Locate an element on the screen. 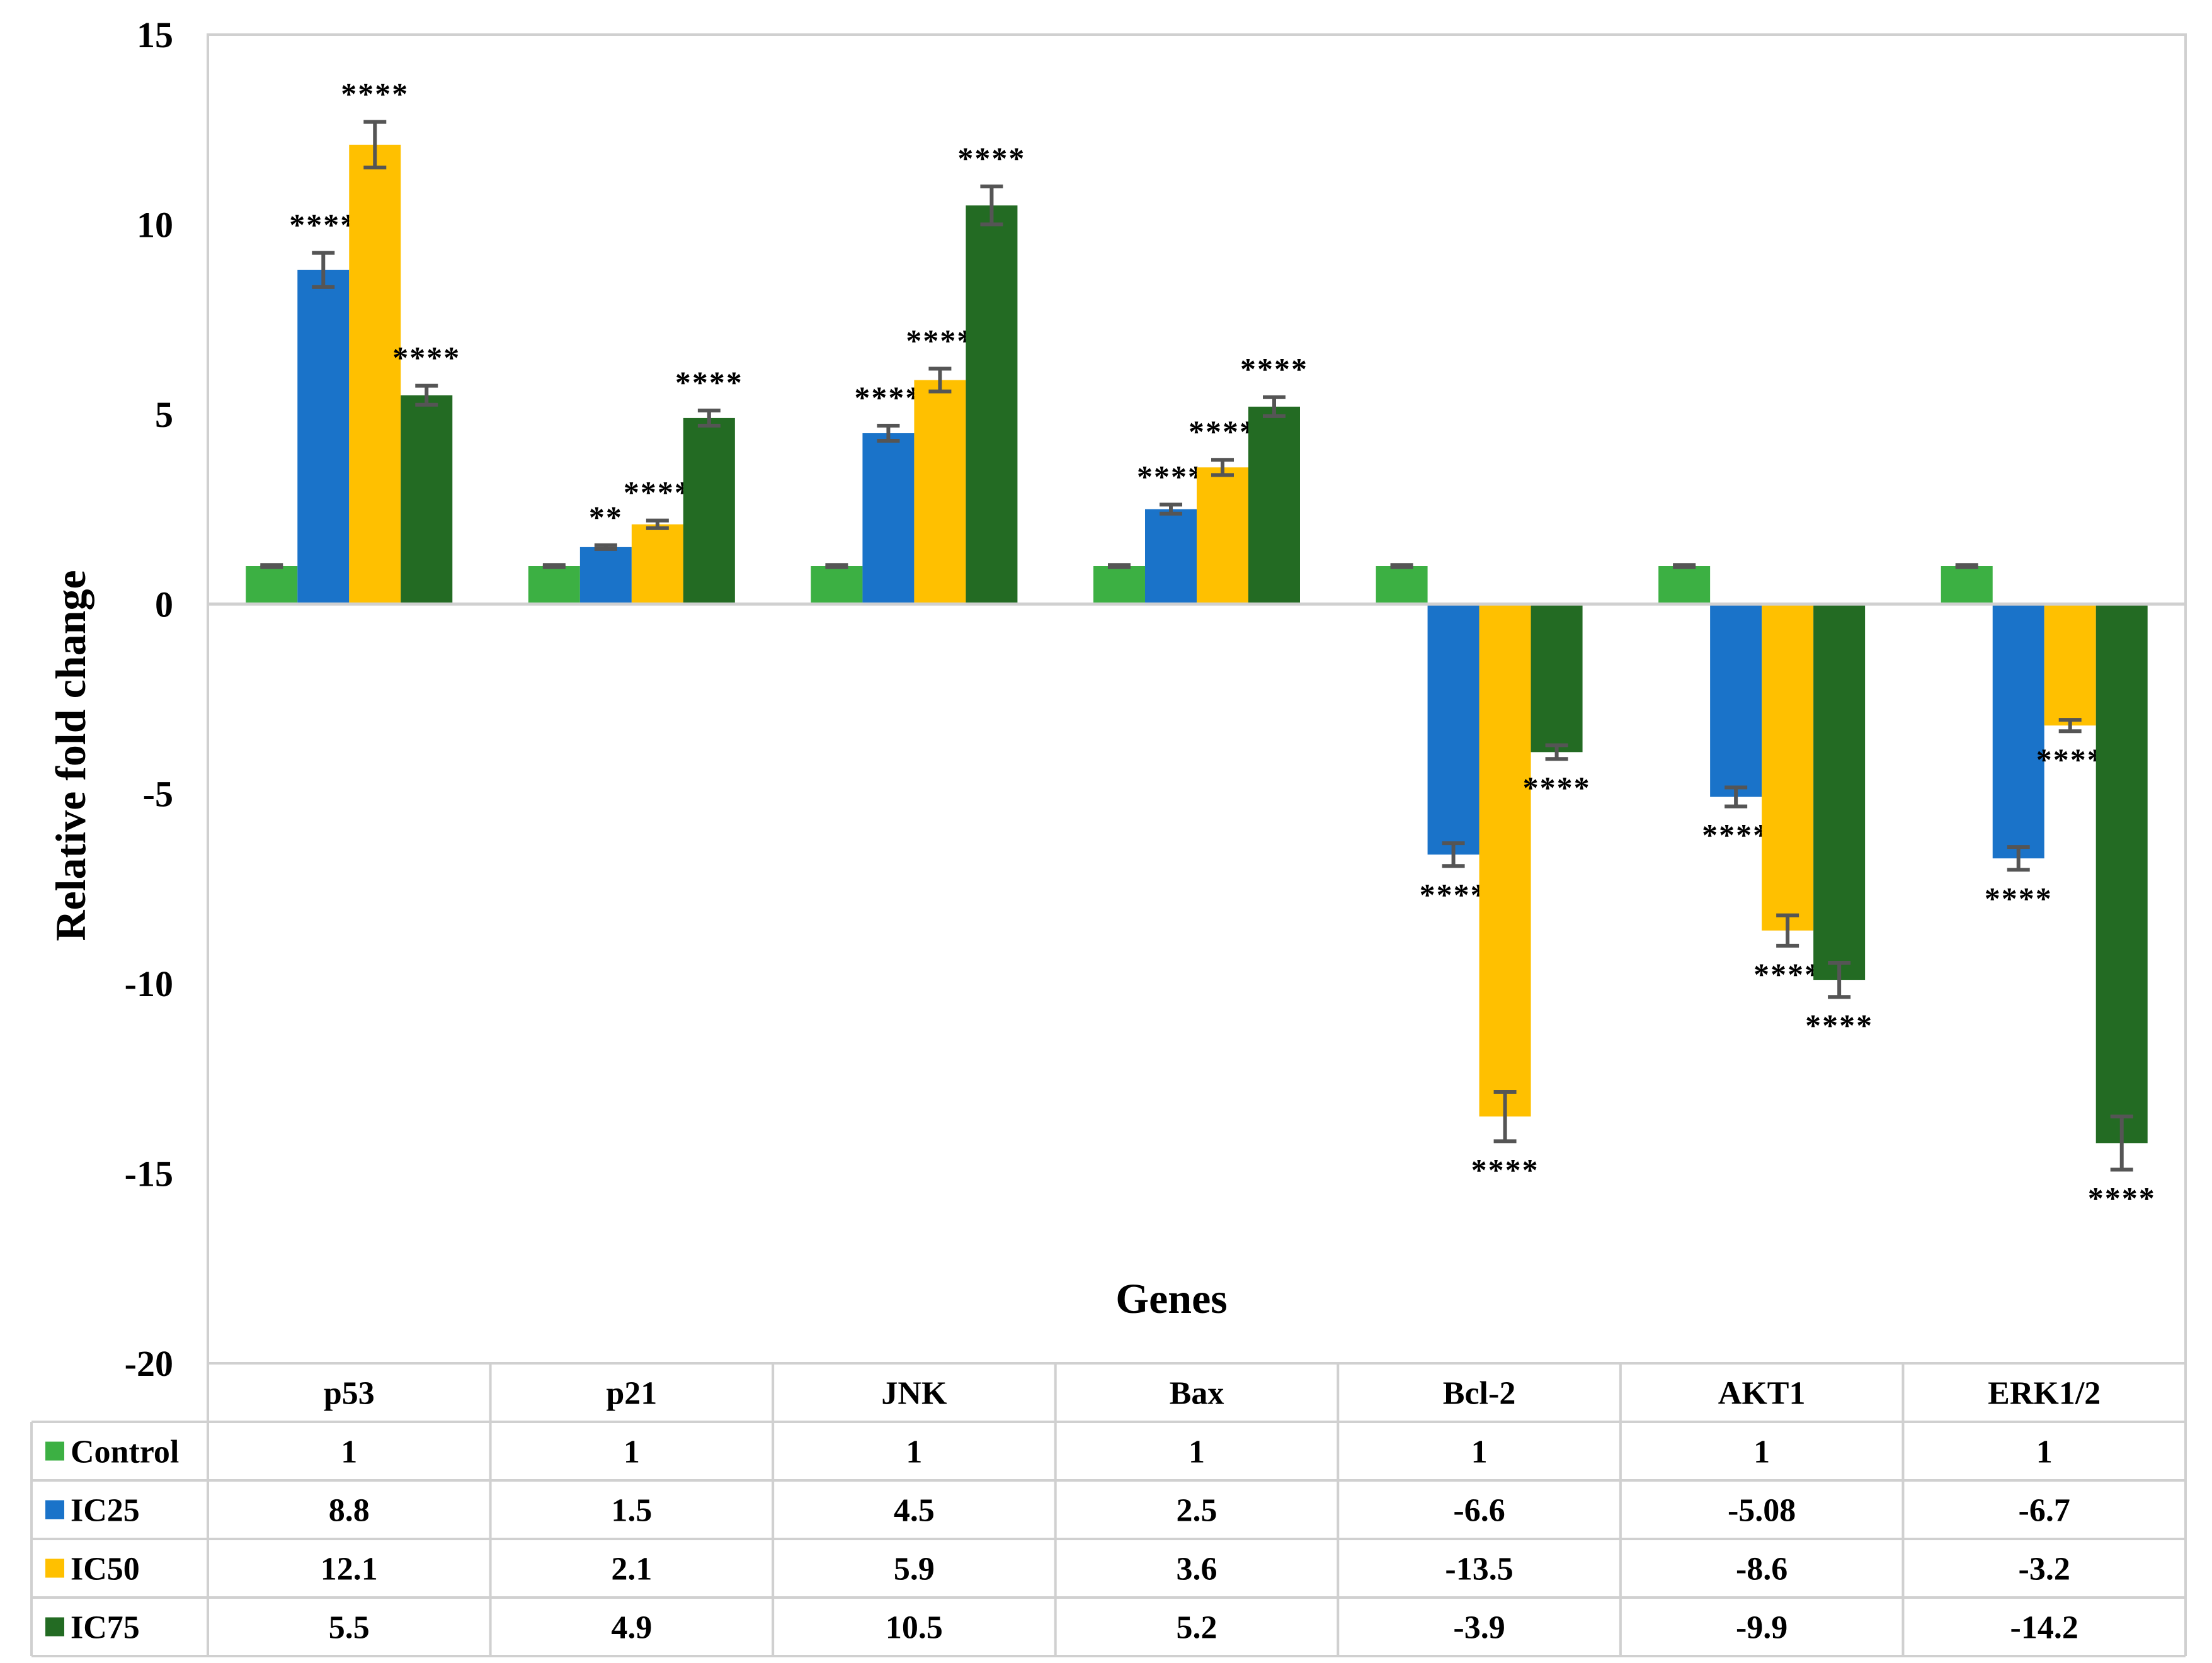 This screenshot has width=2212, height=1663. y-tick-label: 15 is located at coordinates (155, 34).